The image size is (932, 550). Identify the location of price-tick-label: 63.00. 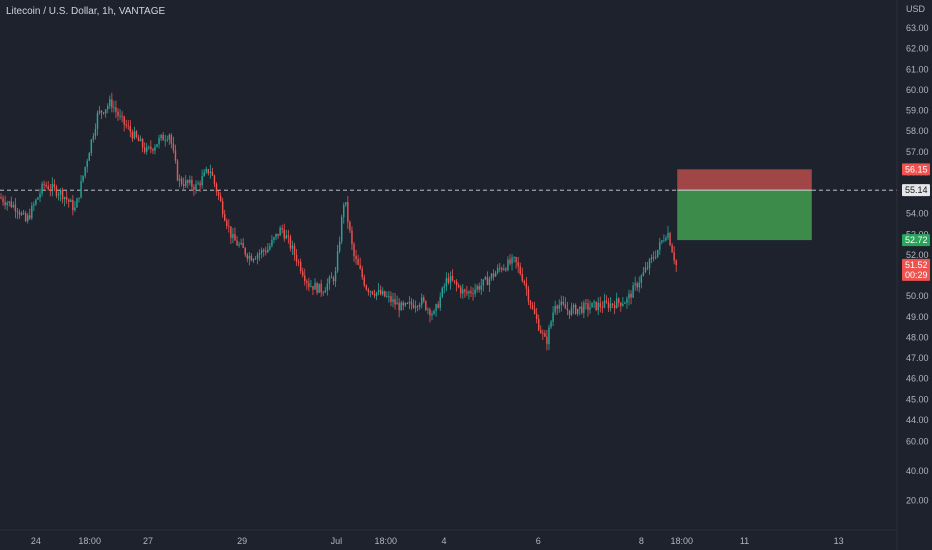
(917, 28).